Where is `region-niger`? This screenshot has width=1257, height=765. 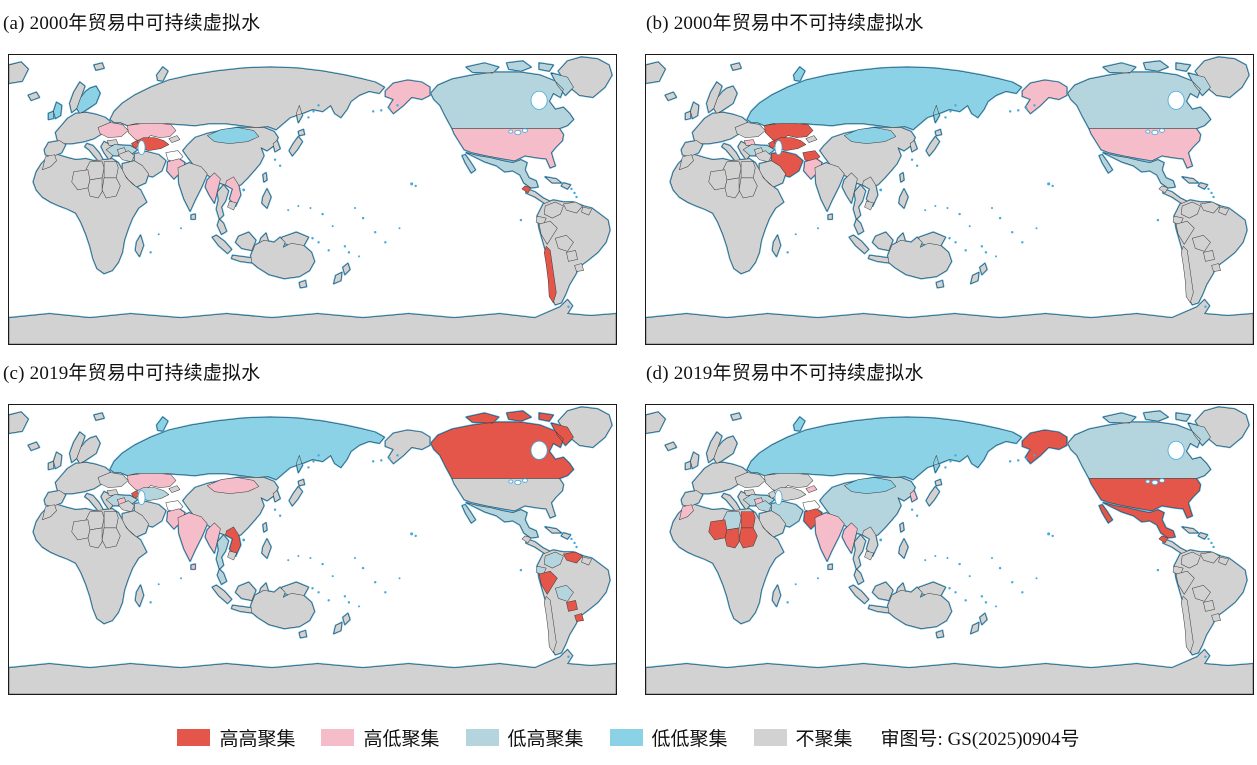 region-niger is located at coordinates (718, 180).